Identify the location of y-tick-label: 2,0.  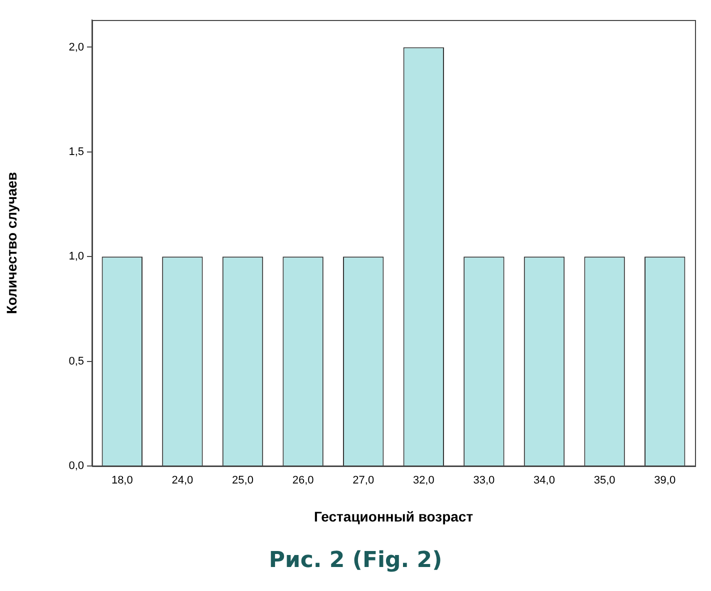
(76, 47).